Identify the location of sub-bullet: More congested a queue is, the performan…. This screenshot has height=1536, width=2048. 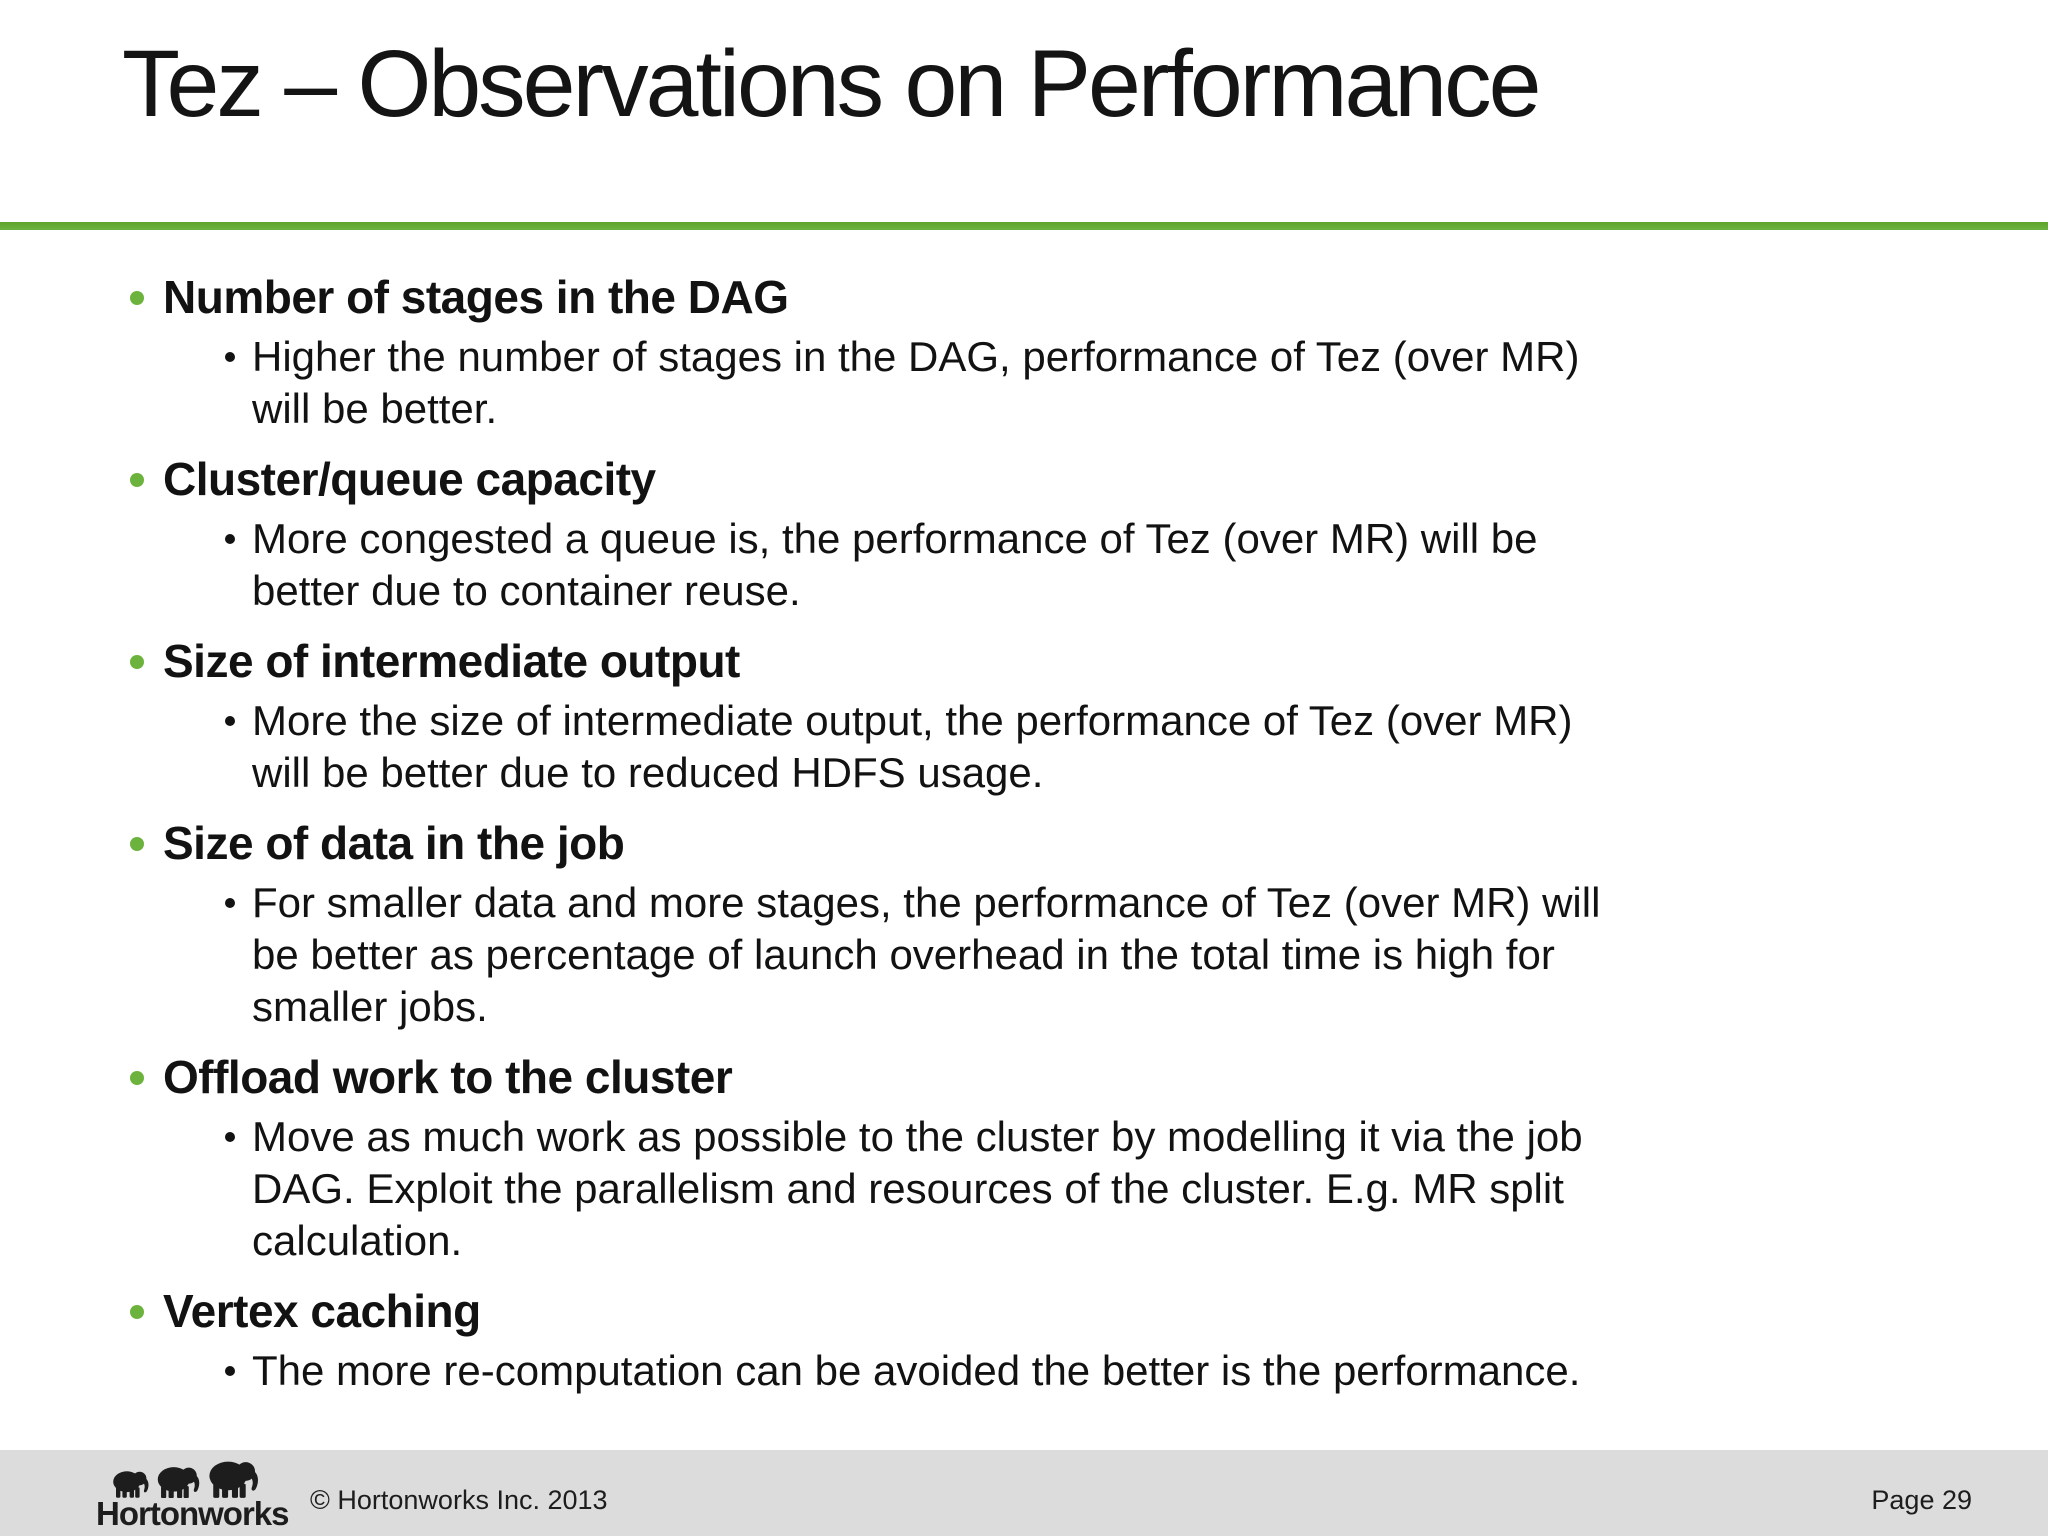
(994, 565).